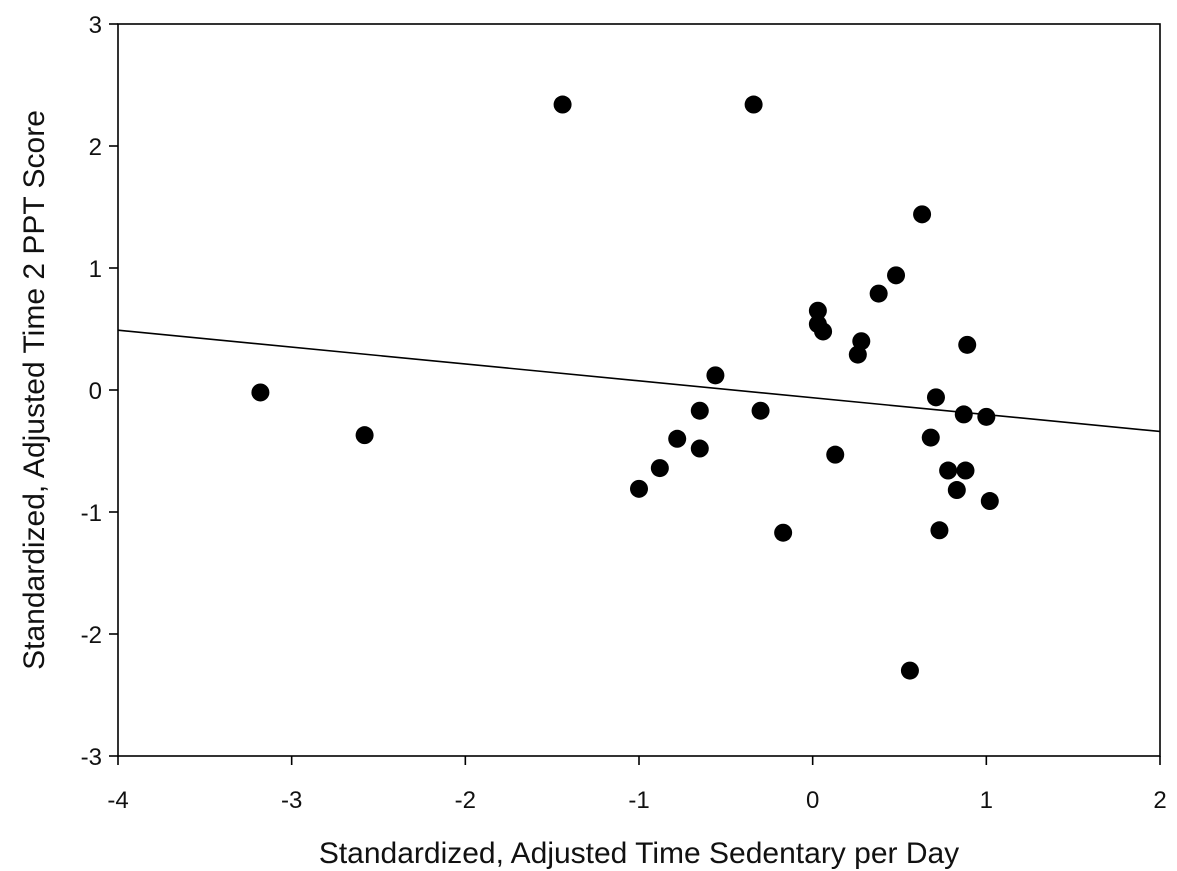  What do you see at coordinates (91, 757) in the screenshot?
I see `y-tick-label: -3` at bounding box center [91, 757].